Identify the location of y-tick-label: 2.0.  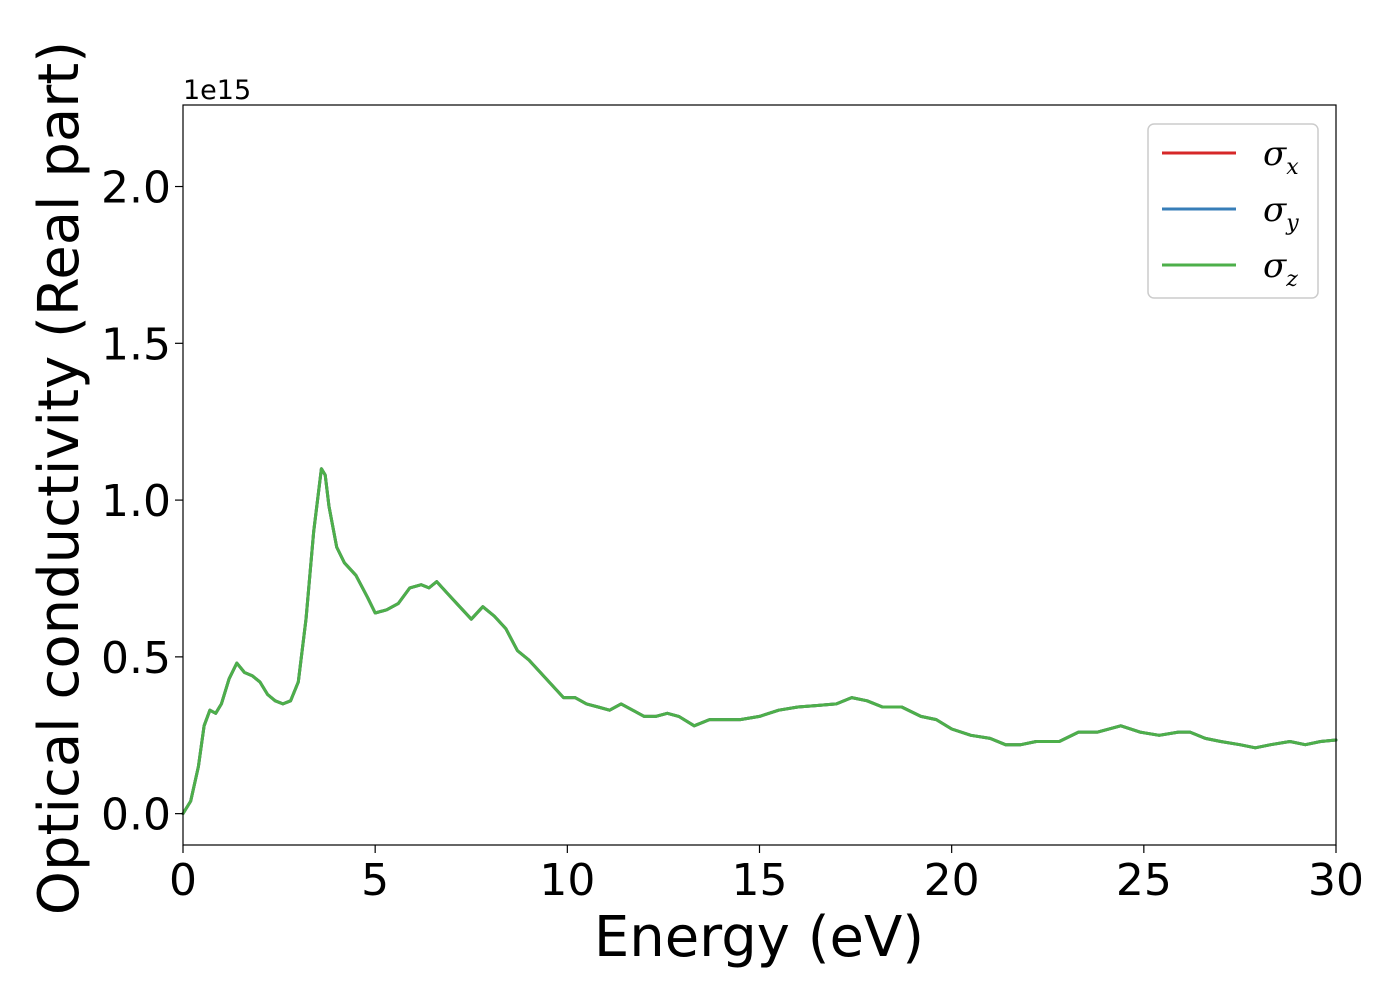
(136, 188).